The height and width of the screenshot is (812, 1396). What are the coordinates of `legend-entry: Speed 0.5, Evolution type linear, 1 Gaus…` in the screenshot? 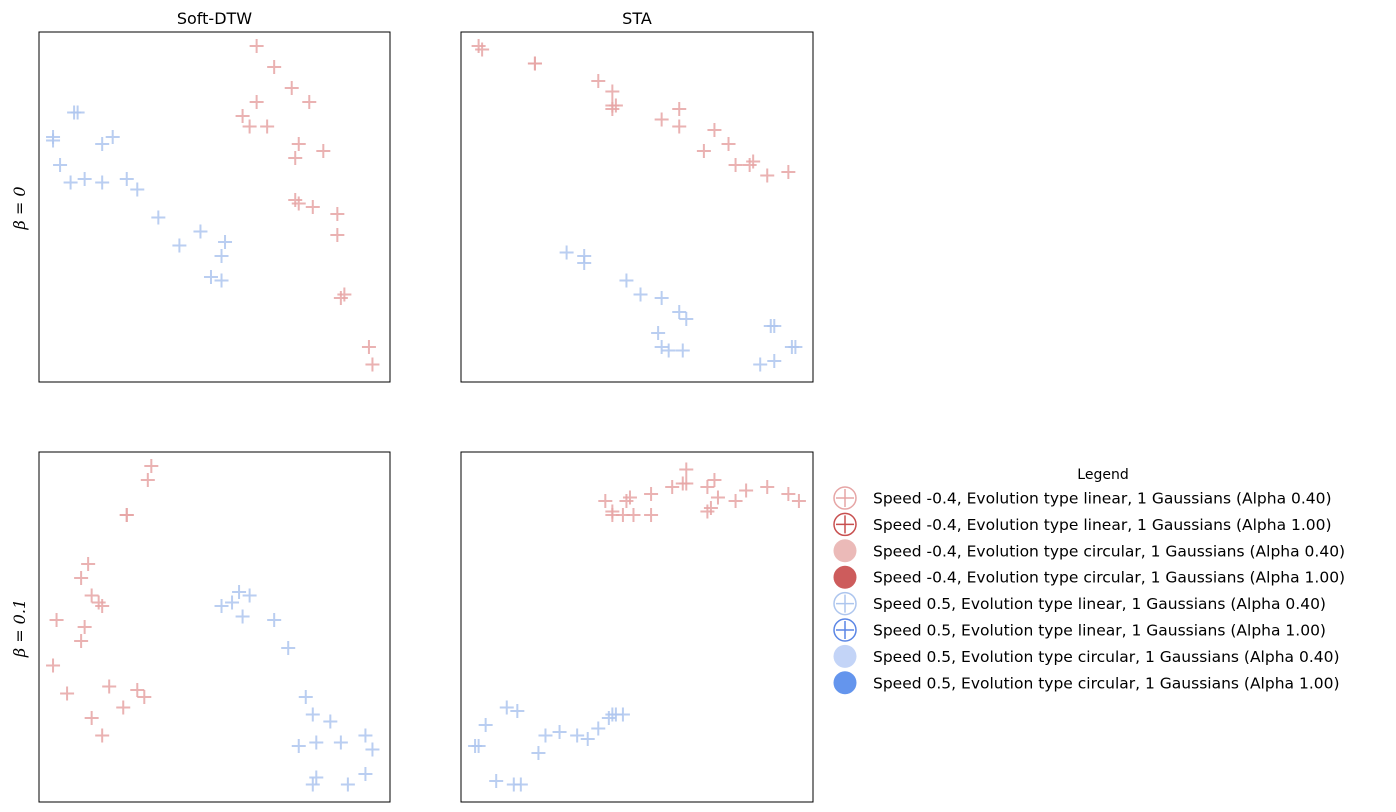 It's located at (1079, 630).